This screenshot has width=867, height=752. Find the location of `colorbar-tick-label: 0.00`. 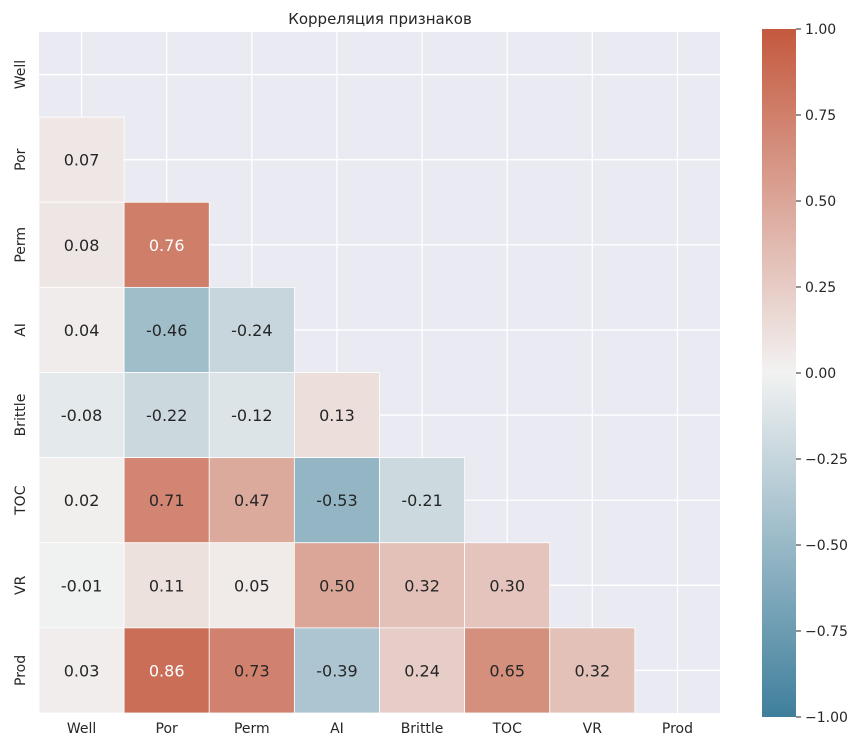

colorbar-tick-label: 0.00 is located at coordinates (820, 374).